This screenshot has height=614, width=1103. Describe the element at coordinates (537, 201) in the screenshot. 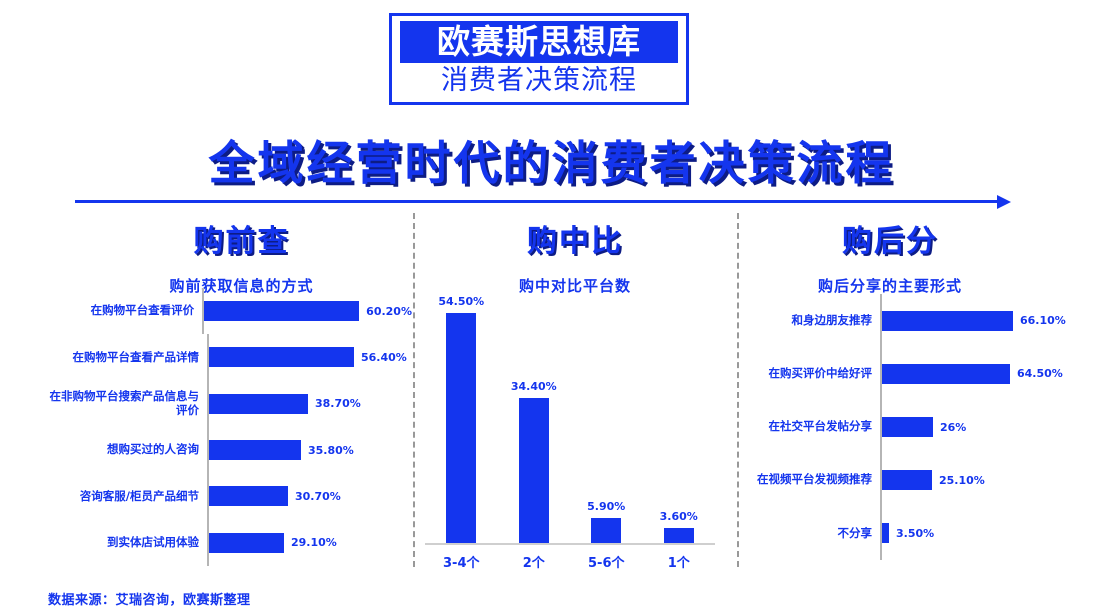

I see `timeline-arrow-line` at that location.